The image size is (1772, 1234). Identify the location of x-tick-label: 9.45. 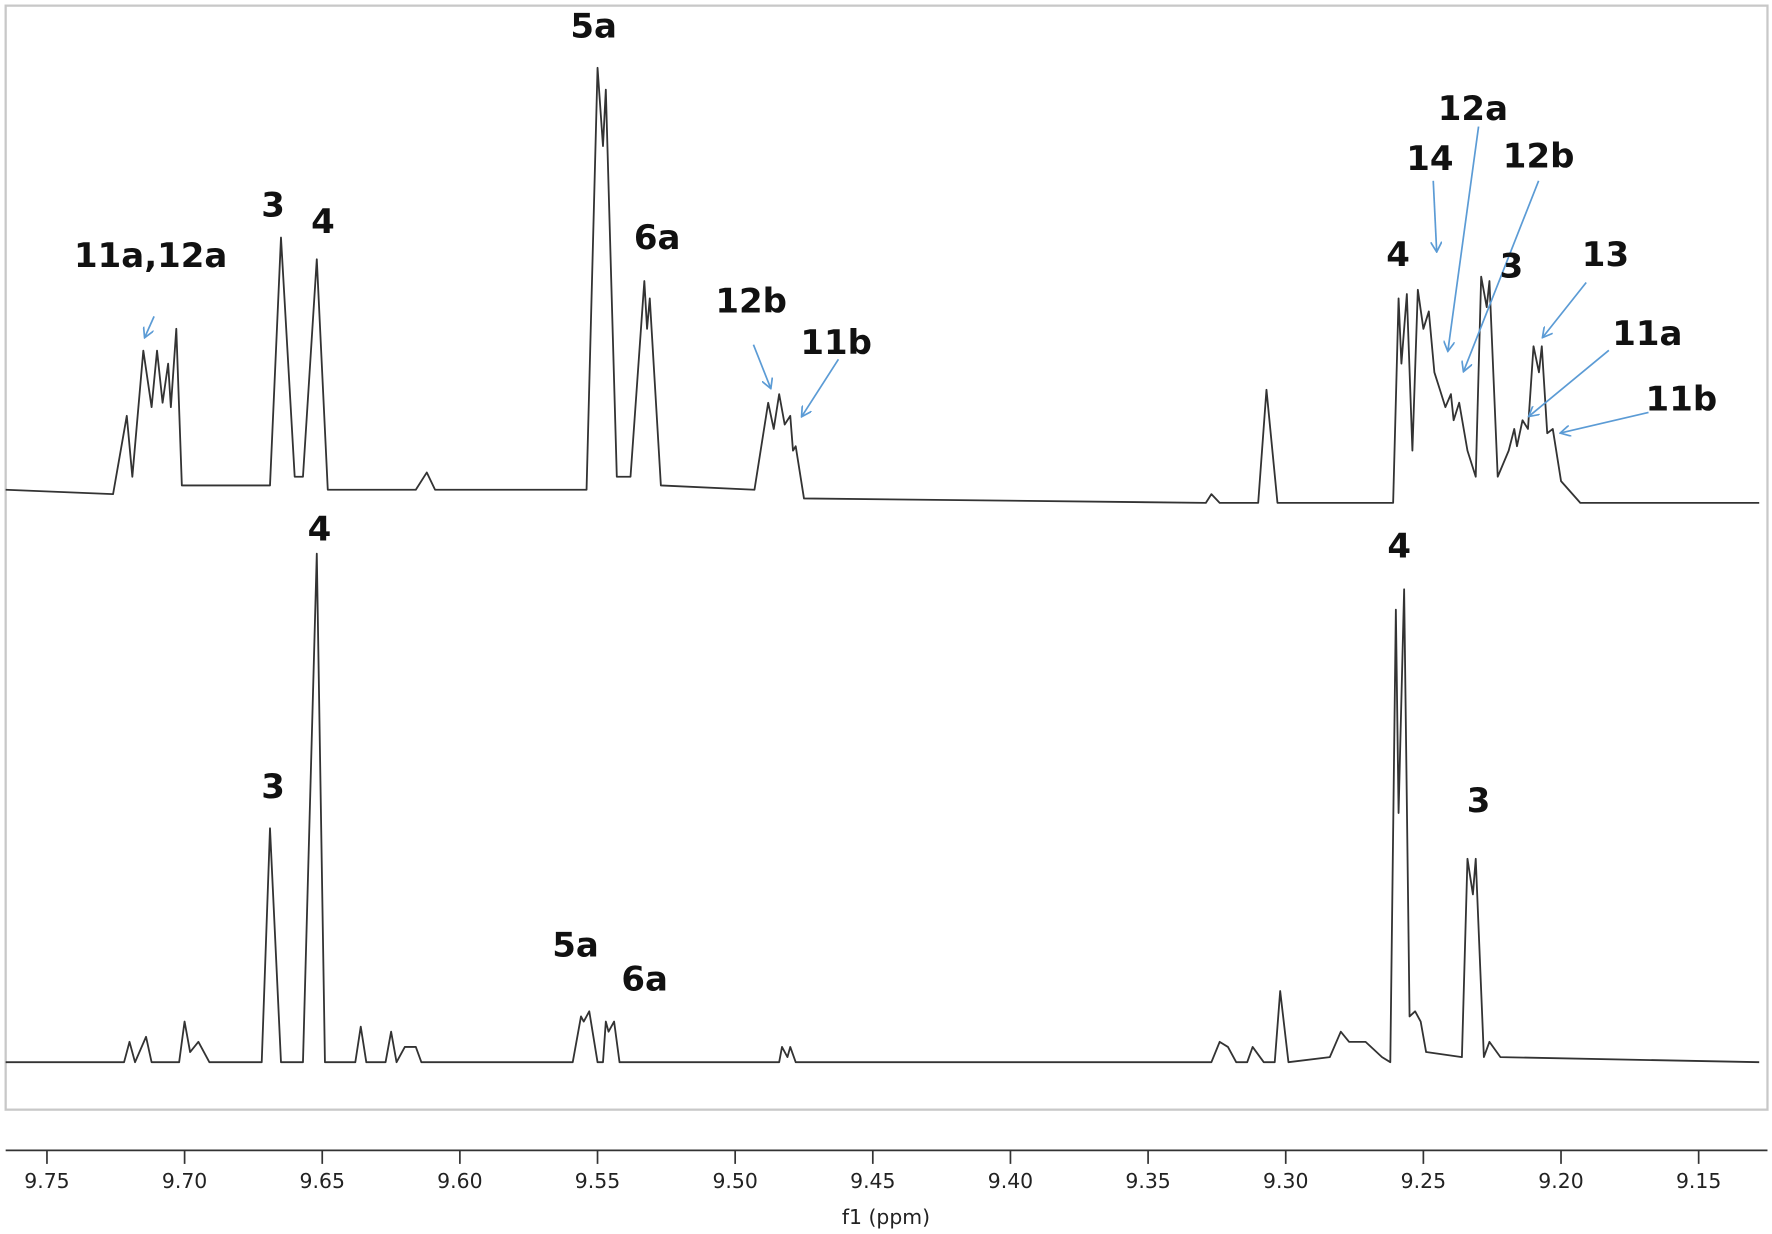
(872, 1181).